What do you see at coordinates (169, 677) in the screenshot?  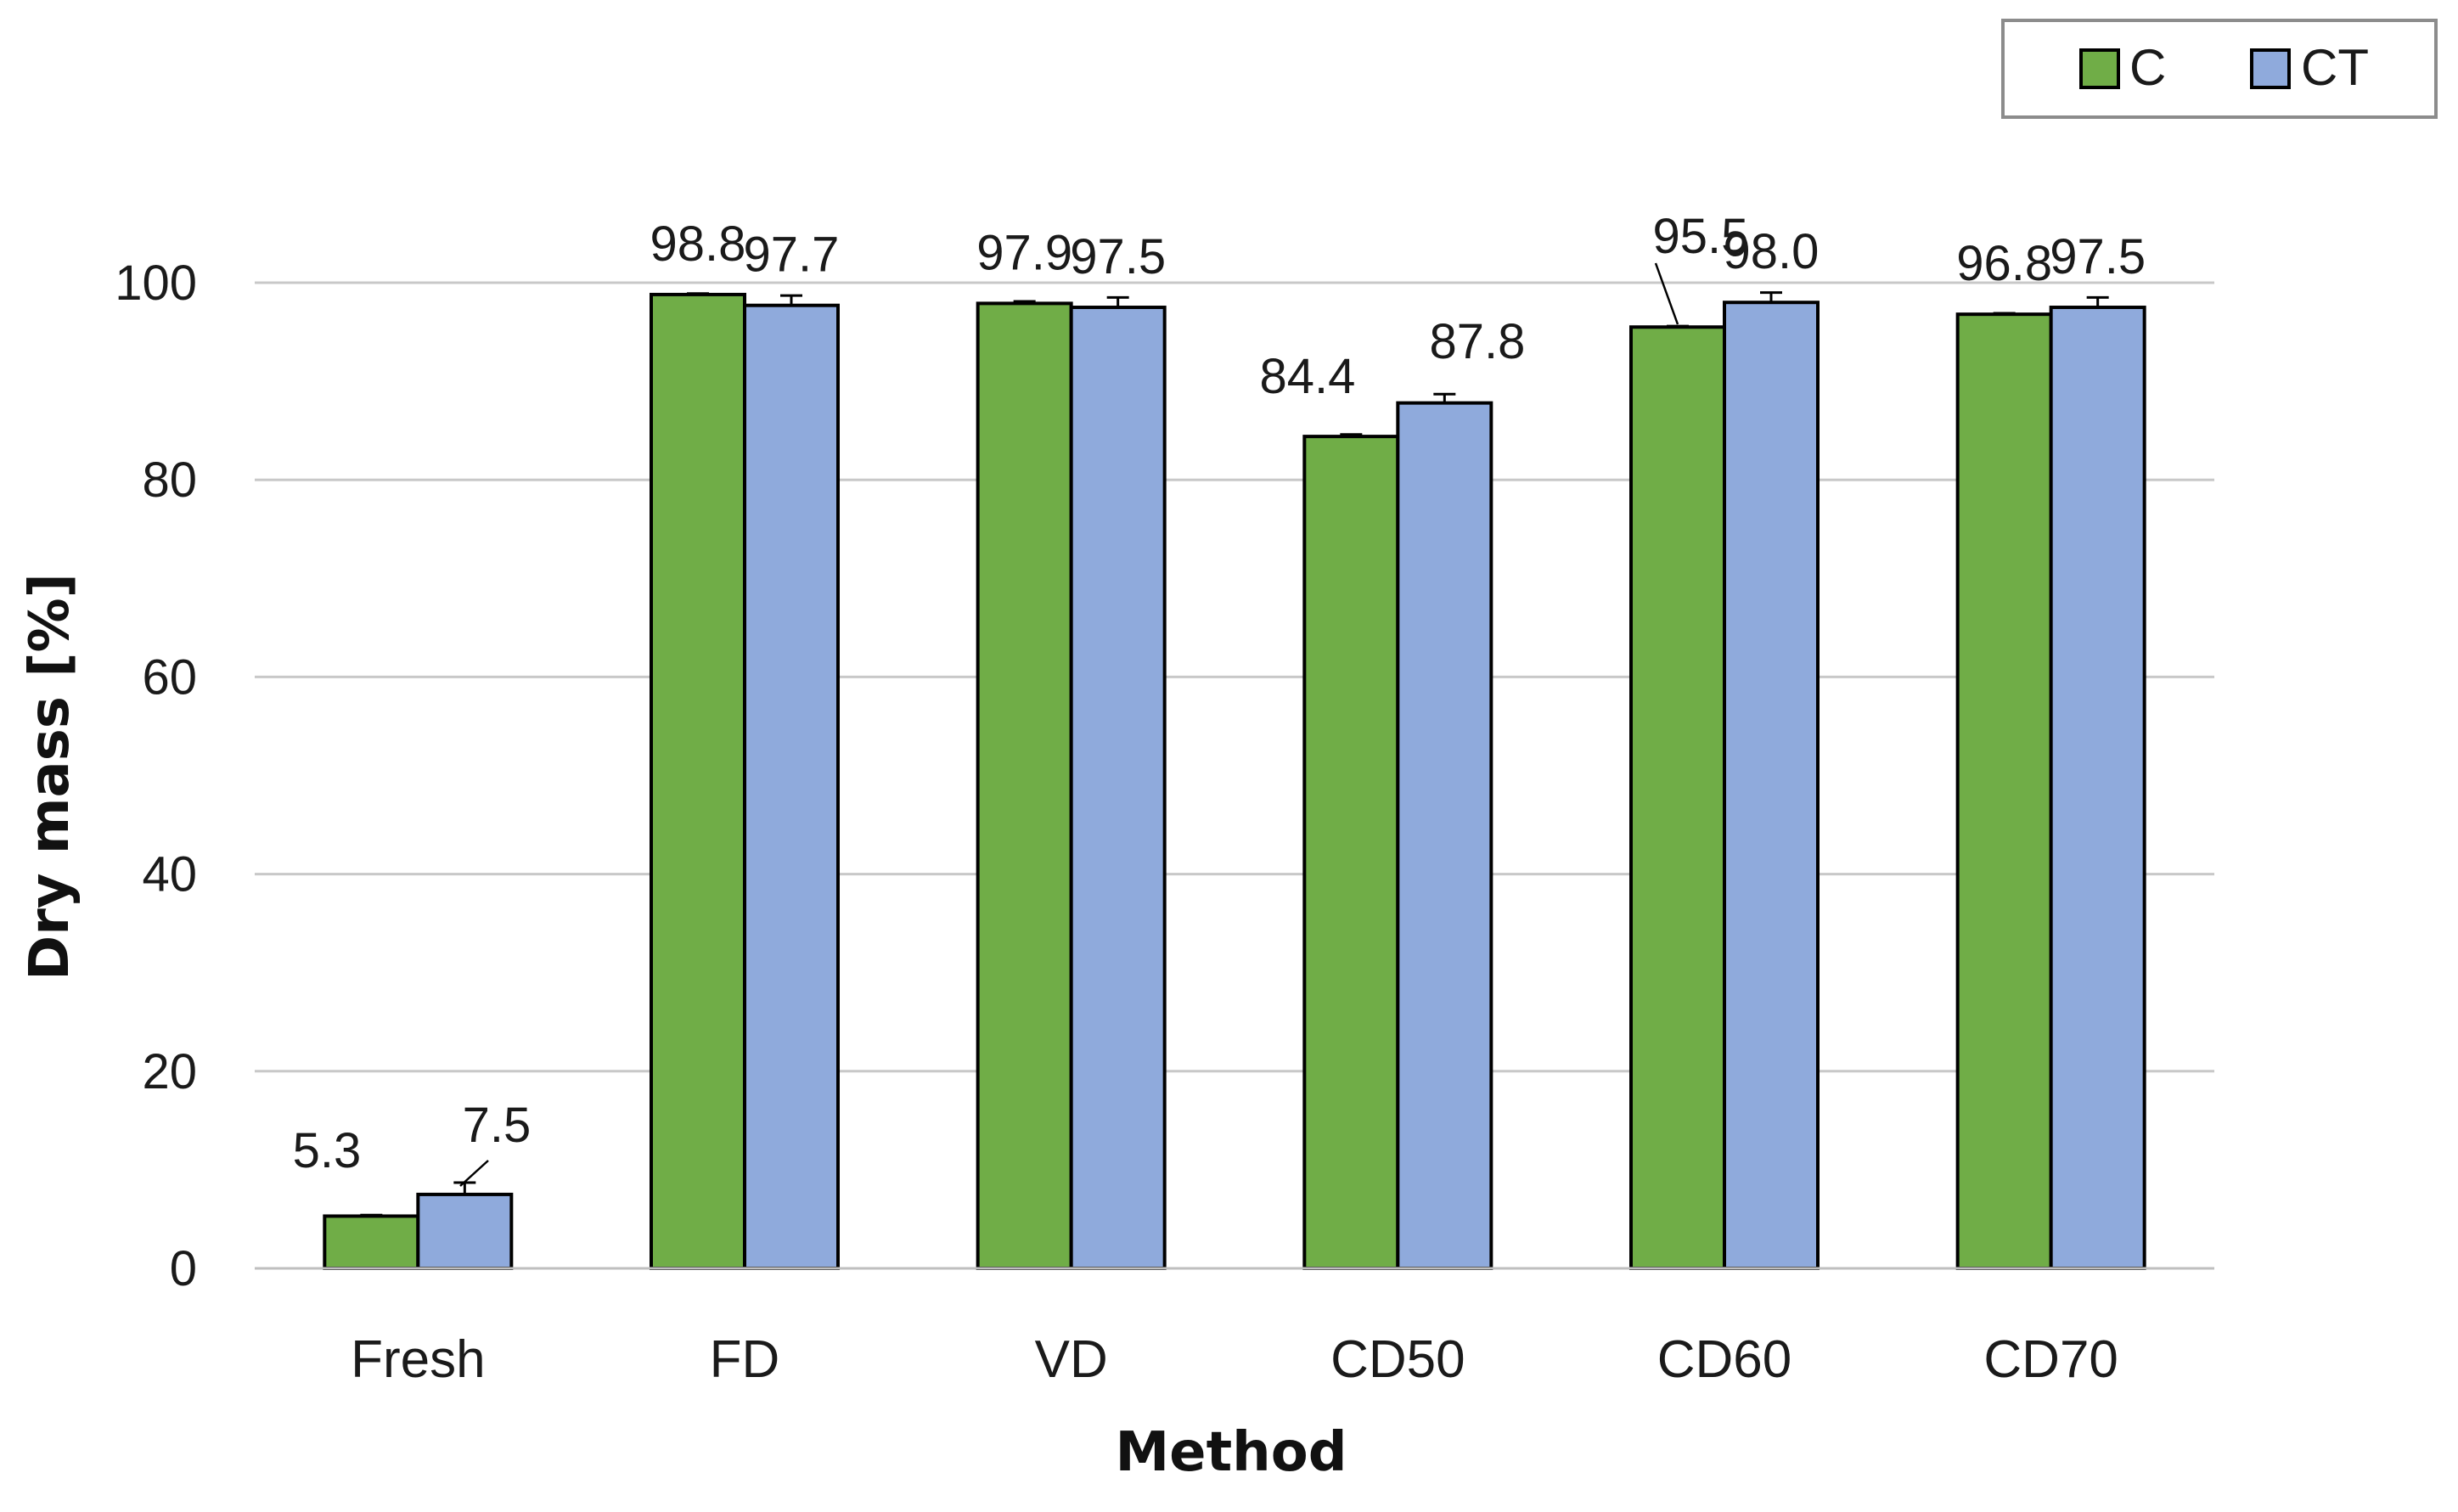 I see `y-tick-label-60: 60` at bounding box center [169, 677].